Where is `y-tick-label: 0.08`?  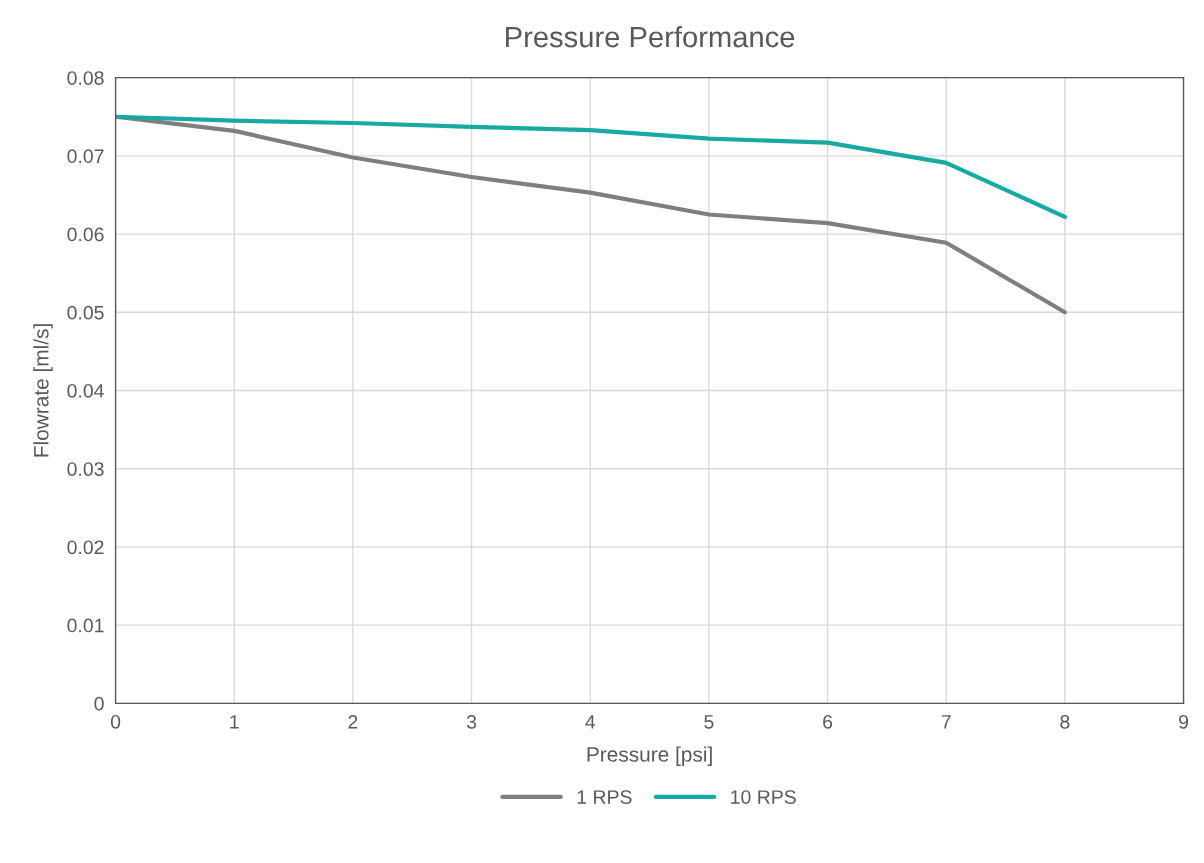
y-tick-label: 0.08 is located at coordinates (85, 78).